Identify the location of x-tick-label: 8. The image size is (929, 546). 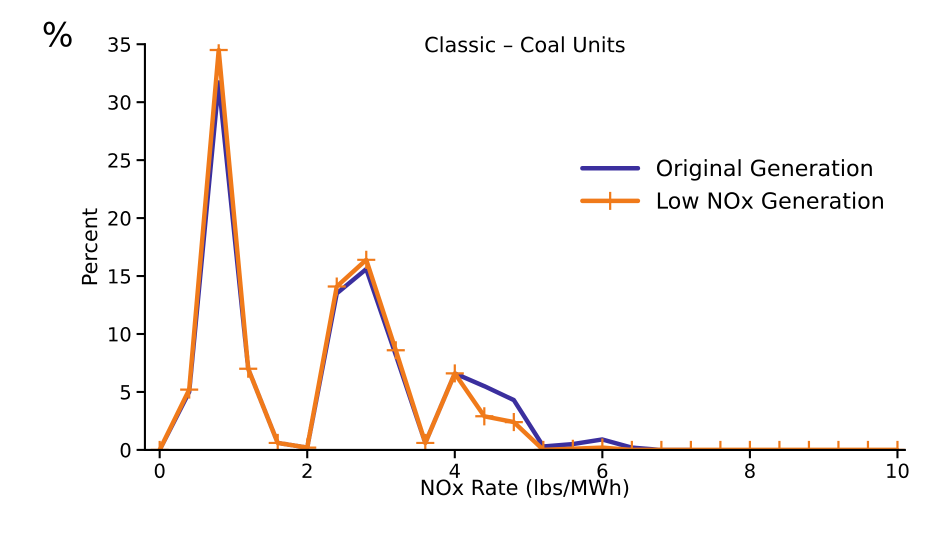
(750, 470).